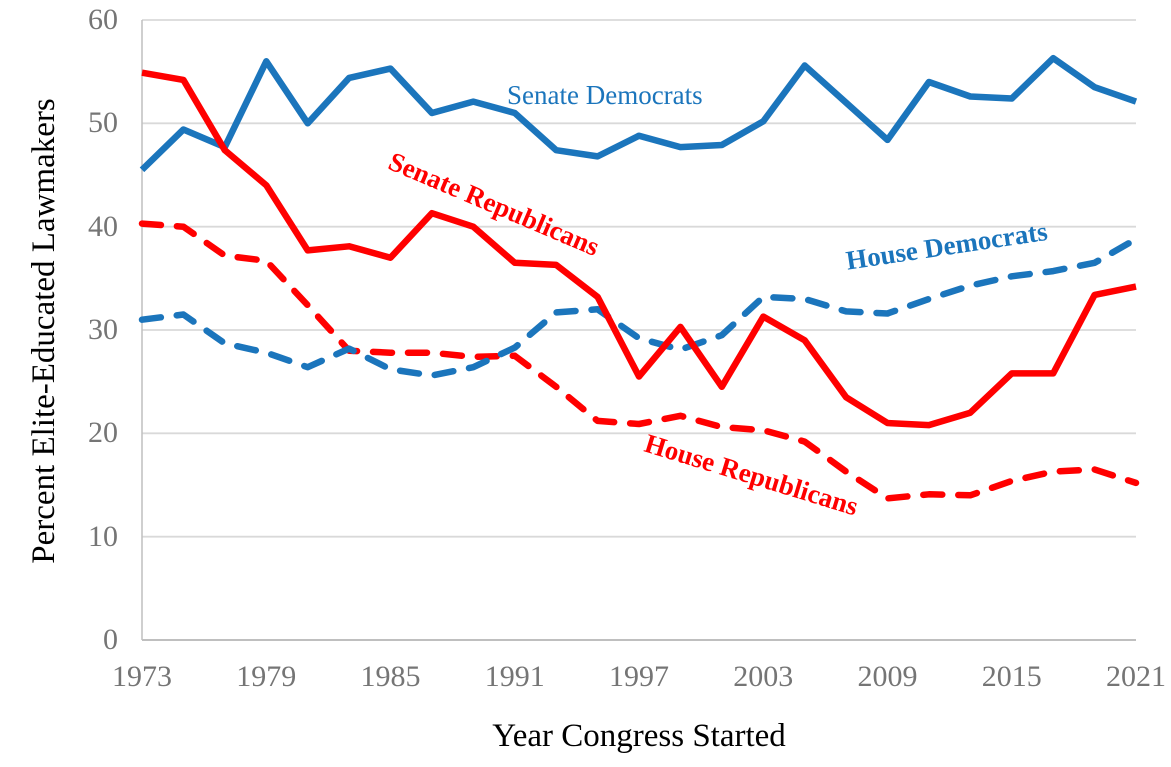  I want to click on x-tick-label-1985: 1985, so click(390, 676).